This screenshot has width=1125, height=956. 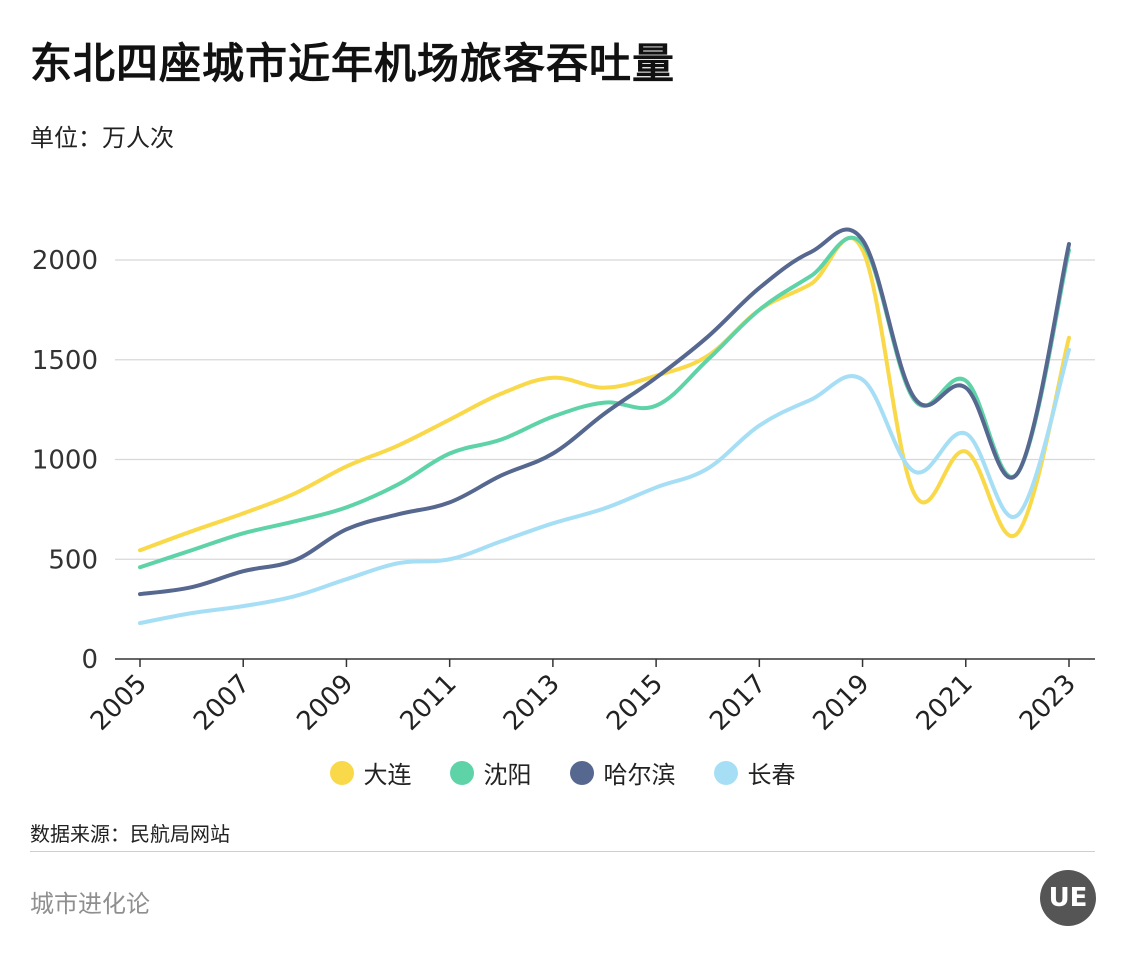 I want to click on y-tick-label: 2000, so click(x=65, y=261).